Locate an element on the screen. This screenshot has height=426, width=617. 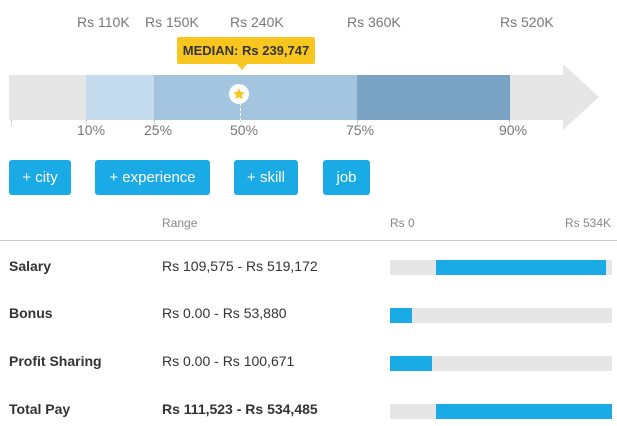
percentile-label-90: 90% is located at coordinates (513, 130).